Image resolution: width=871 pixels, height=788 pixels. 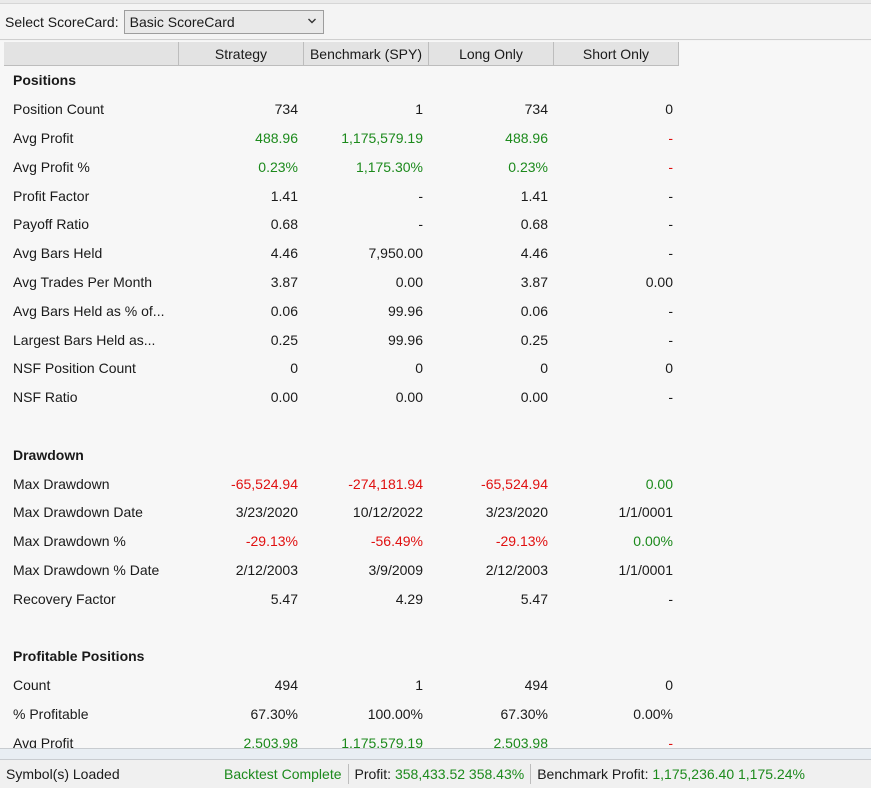 I want to click on metric-value-short-only: 0.00, so click(x=659, y=483).